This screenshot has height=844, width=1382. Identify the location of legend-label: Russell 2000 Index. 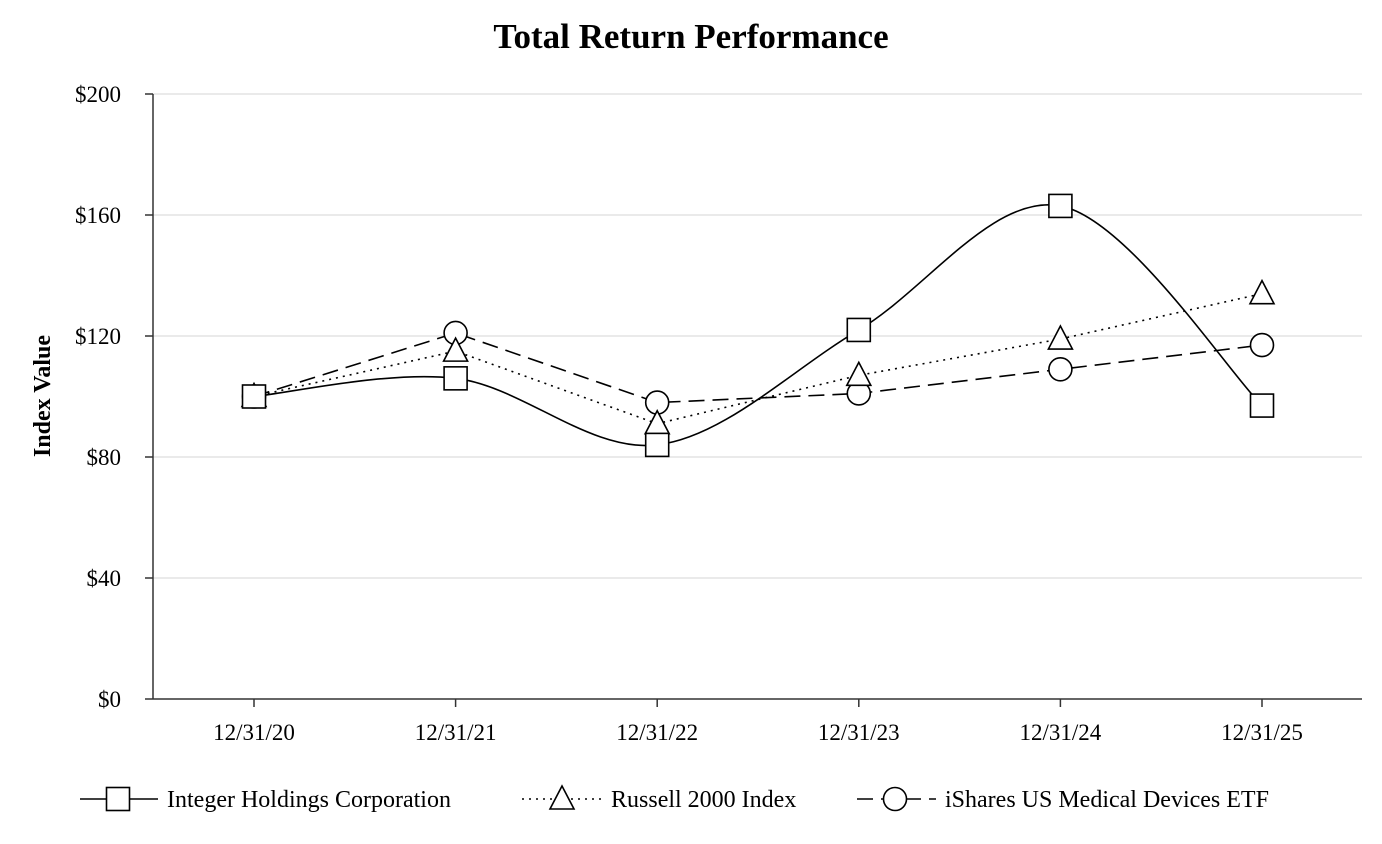
(703, 800).